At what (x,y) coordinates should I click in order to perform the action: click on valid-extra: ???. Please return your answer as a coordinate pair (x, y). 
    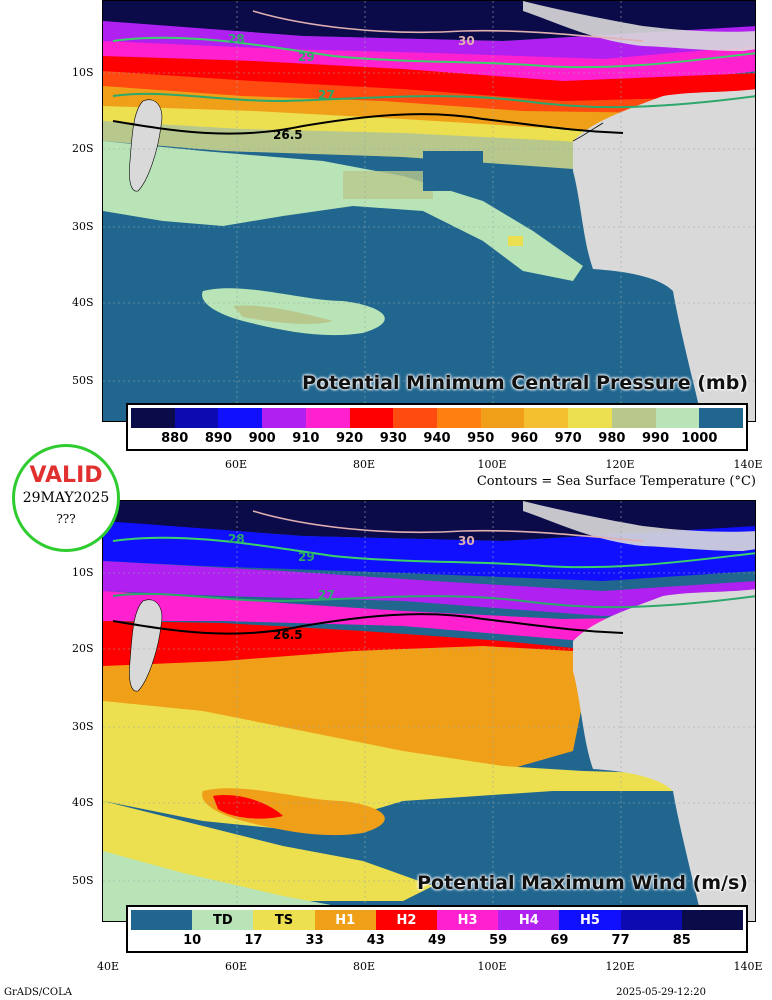
    Looking at the image, I should click on (66, 519).